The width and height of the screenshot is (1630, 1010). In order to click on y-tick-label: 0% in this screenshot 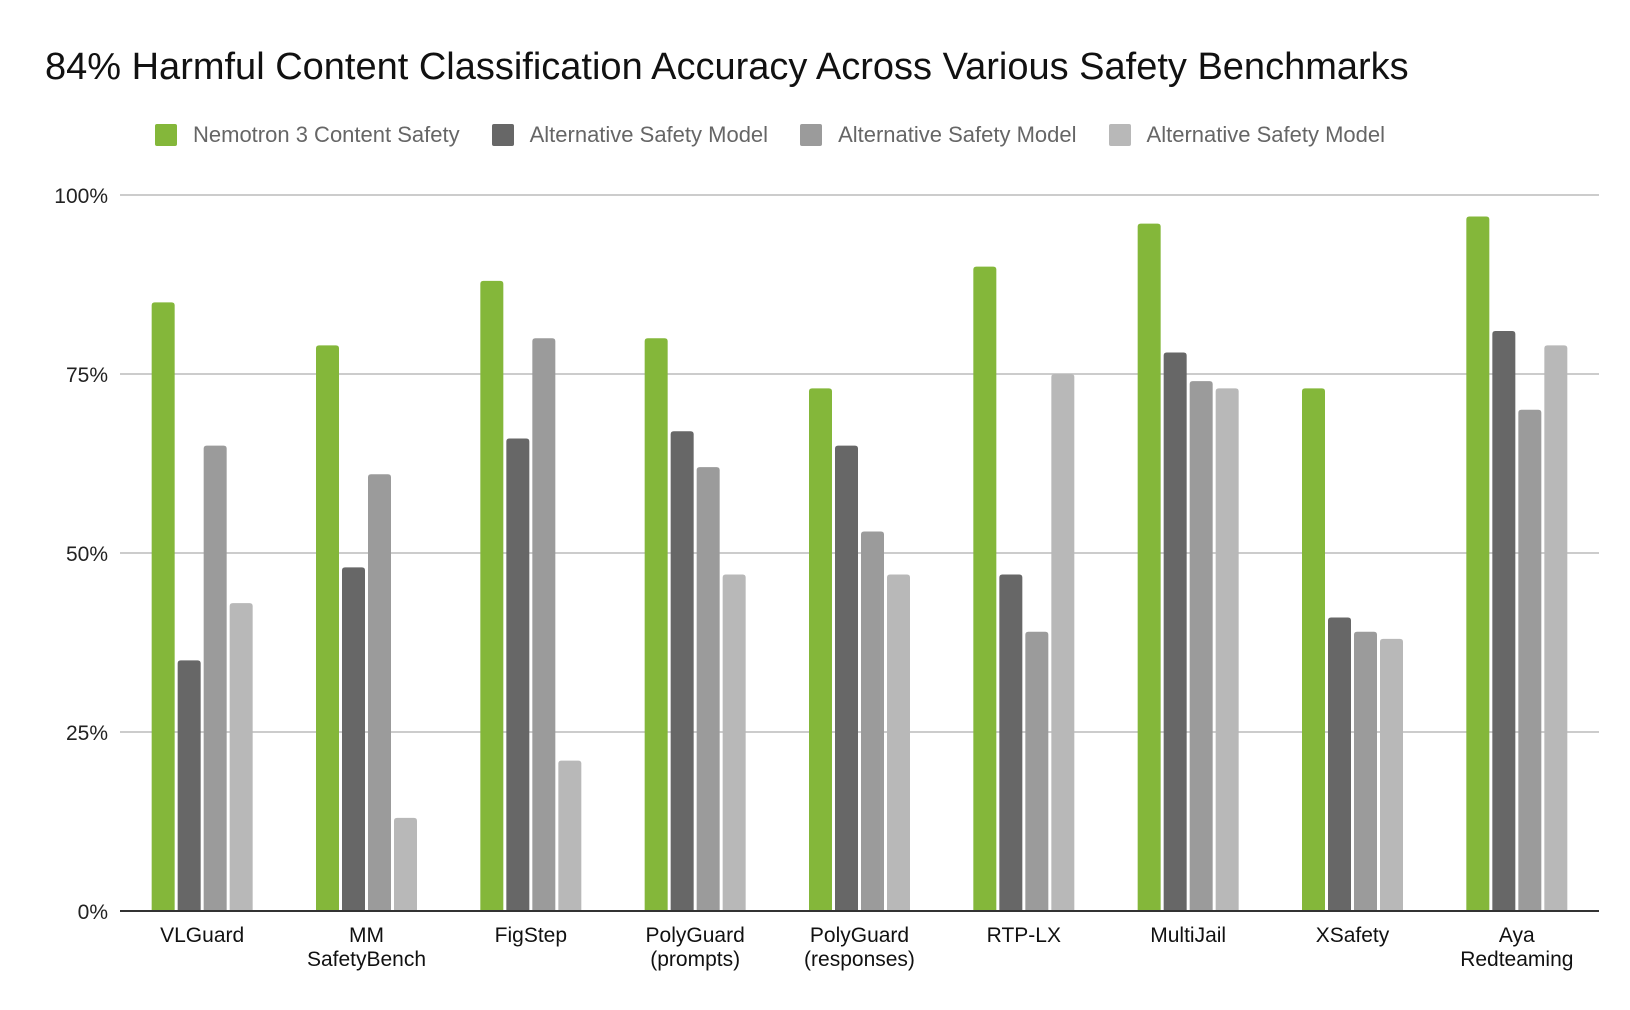, I will do `click(93, 912)`.